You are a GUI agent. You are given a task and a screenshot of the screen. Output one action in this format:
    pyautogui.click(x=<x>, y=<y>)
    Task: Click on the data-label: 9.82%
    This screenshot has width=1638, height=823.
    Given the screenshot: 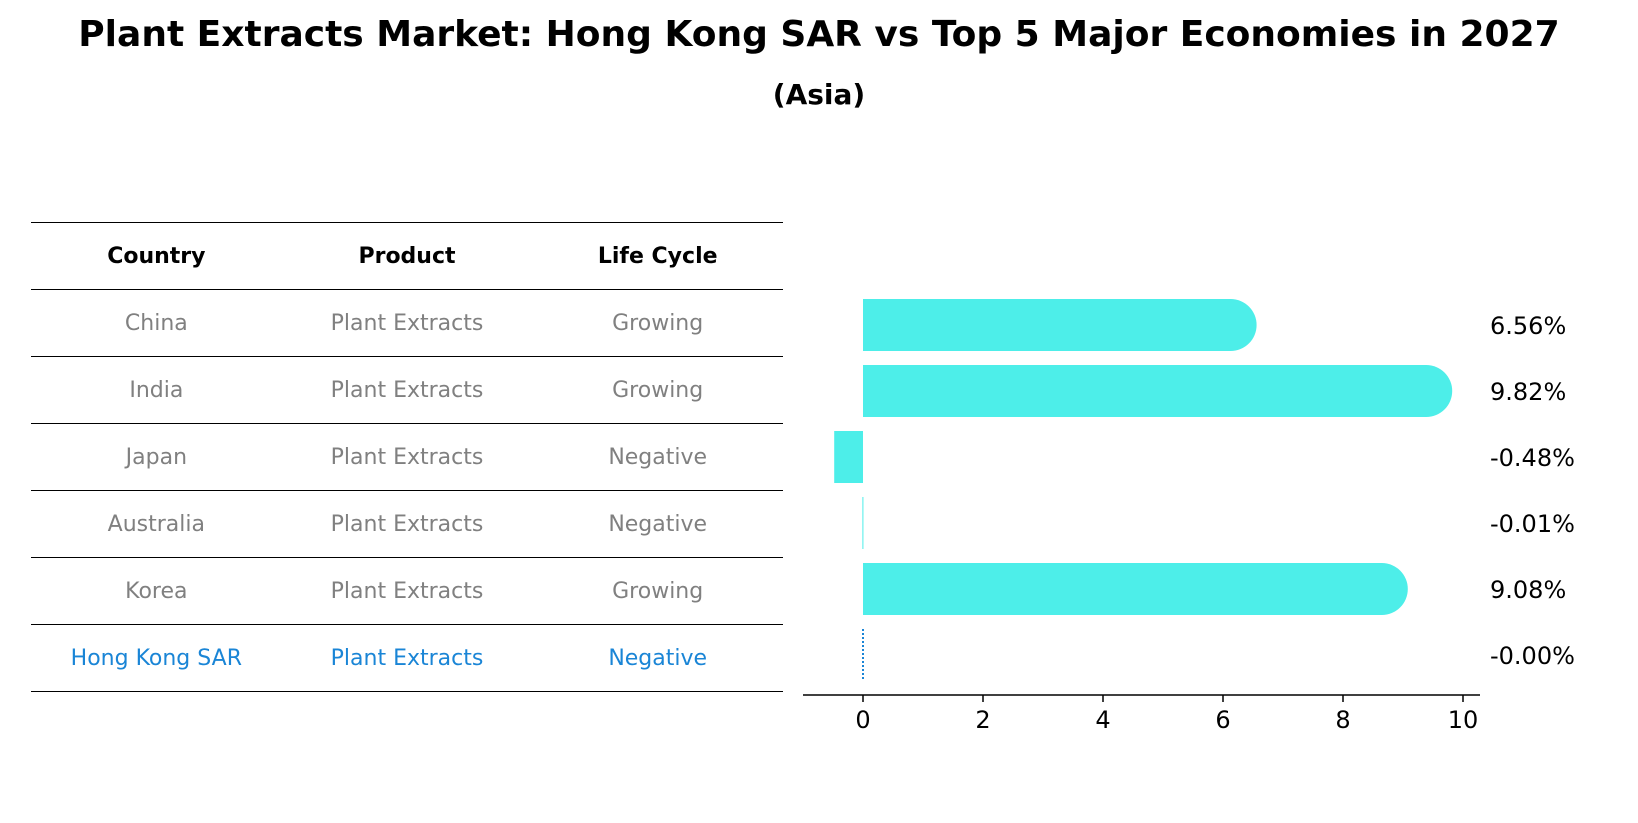 What is the action you would take?
    pyautogui.click(x=1528, y=392)
    